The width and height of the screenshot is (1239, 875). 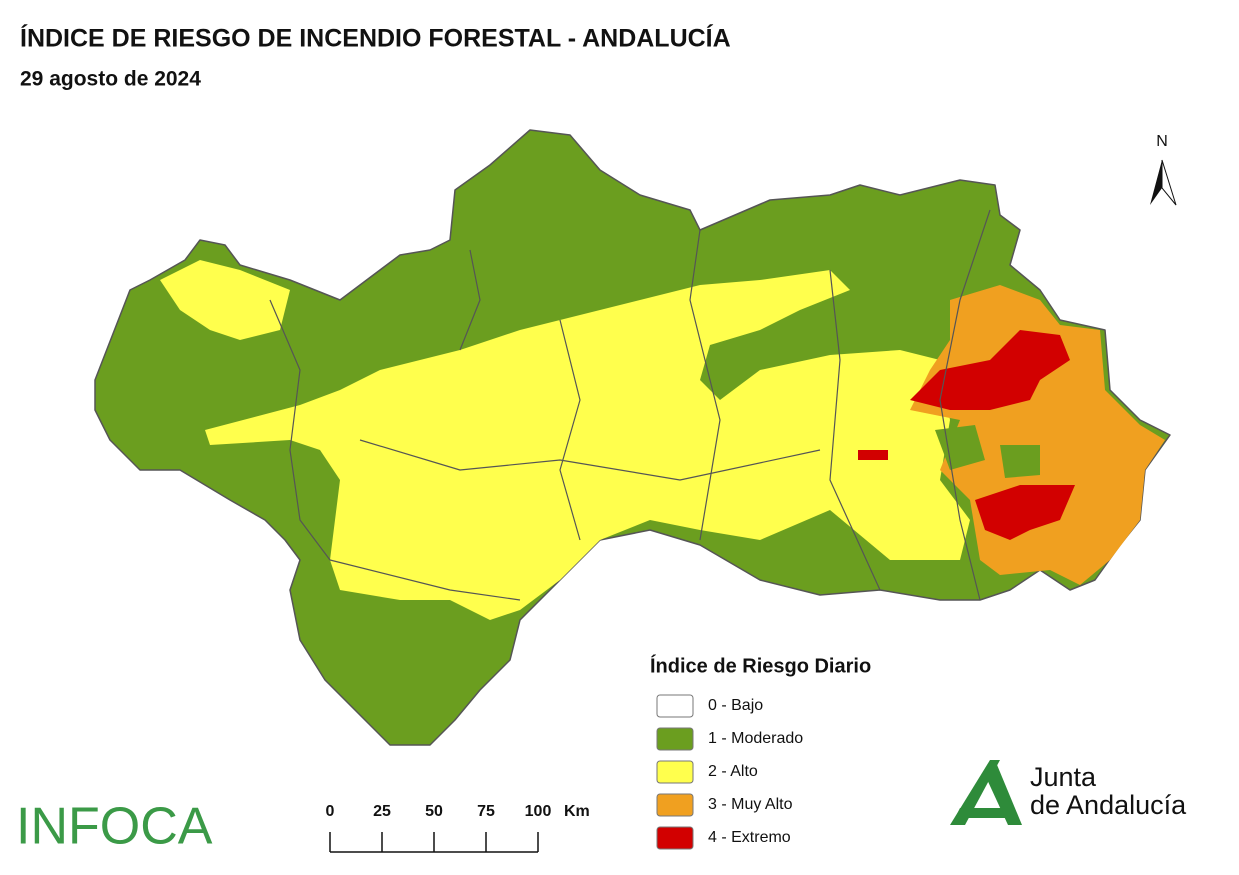 I want to click on subtitle: 29 agosto de 2024, so click(x=110, y=79).